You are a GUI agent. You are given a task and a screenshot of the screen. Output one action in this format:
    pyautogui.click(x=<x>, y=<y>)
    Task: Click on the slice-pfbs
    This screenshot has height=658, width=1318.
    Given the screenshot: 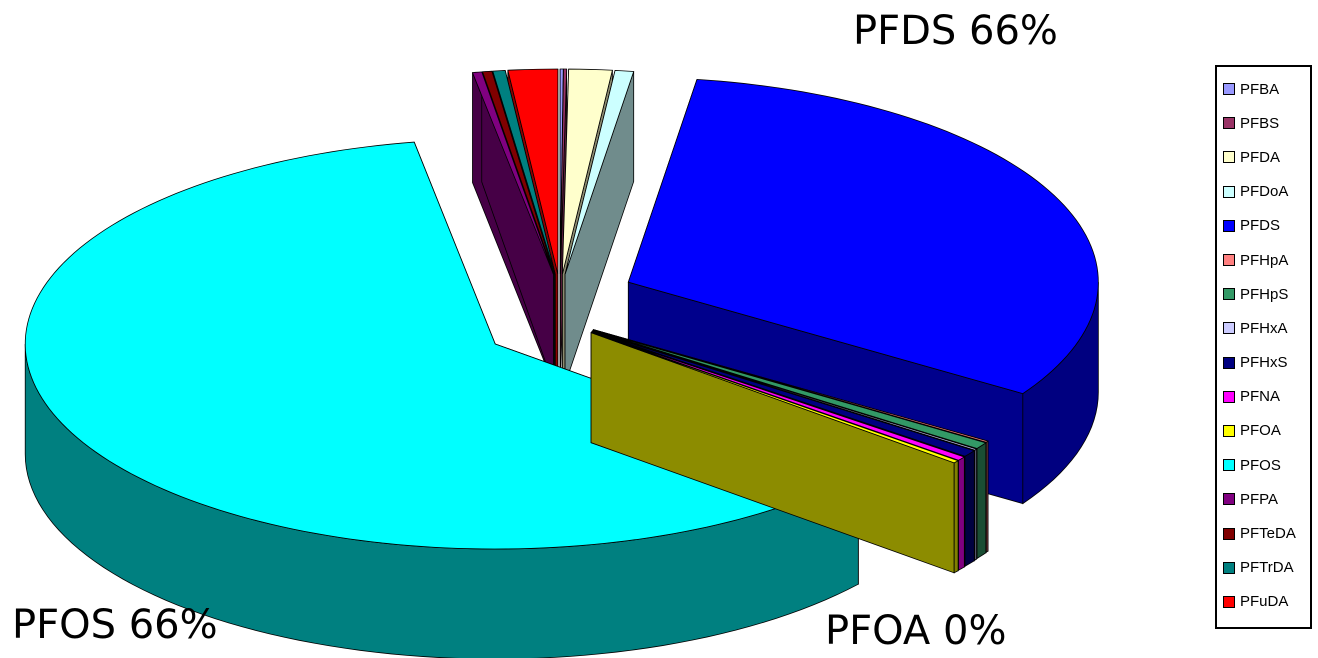 What is the action you would take?
    pyautogui.click(x=563, y=226)
    